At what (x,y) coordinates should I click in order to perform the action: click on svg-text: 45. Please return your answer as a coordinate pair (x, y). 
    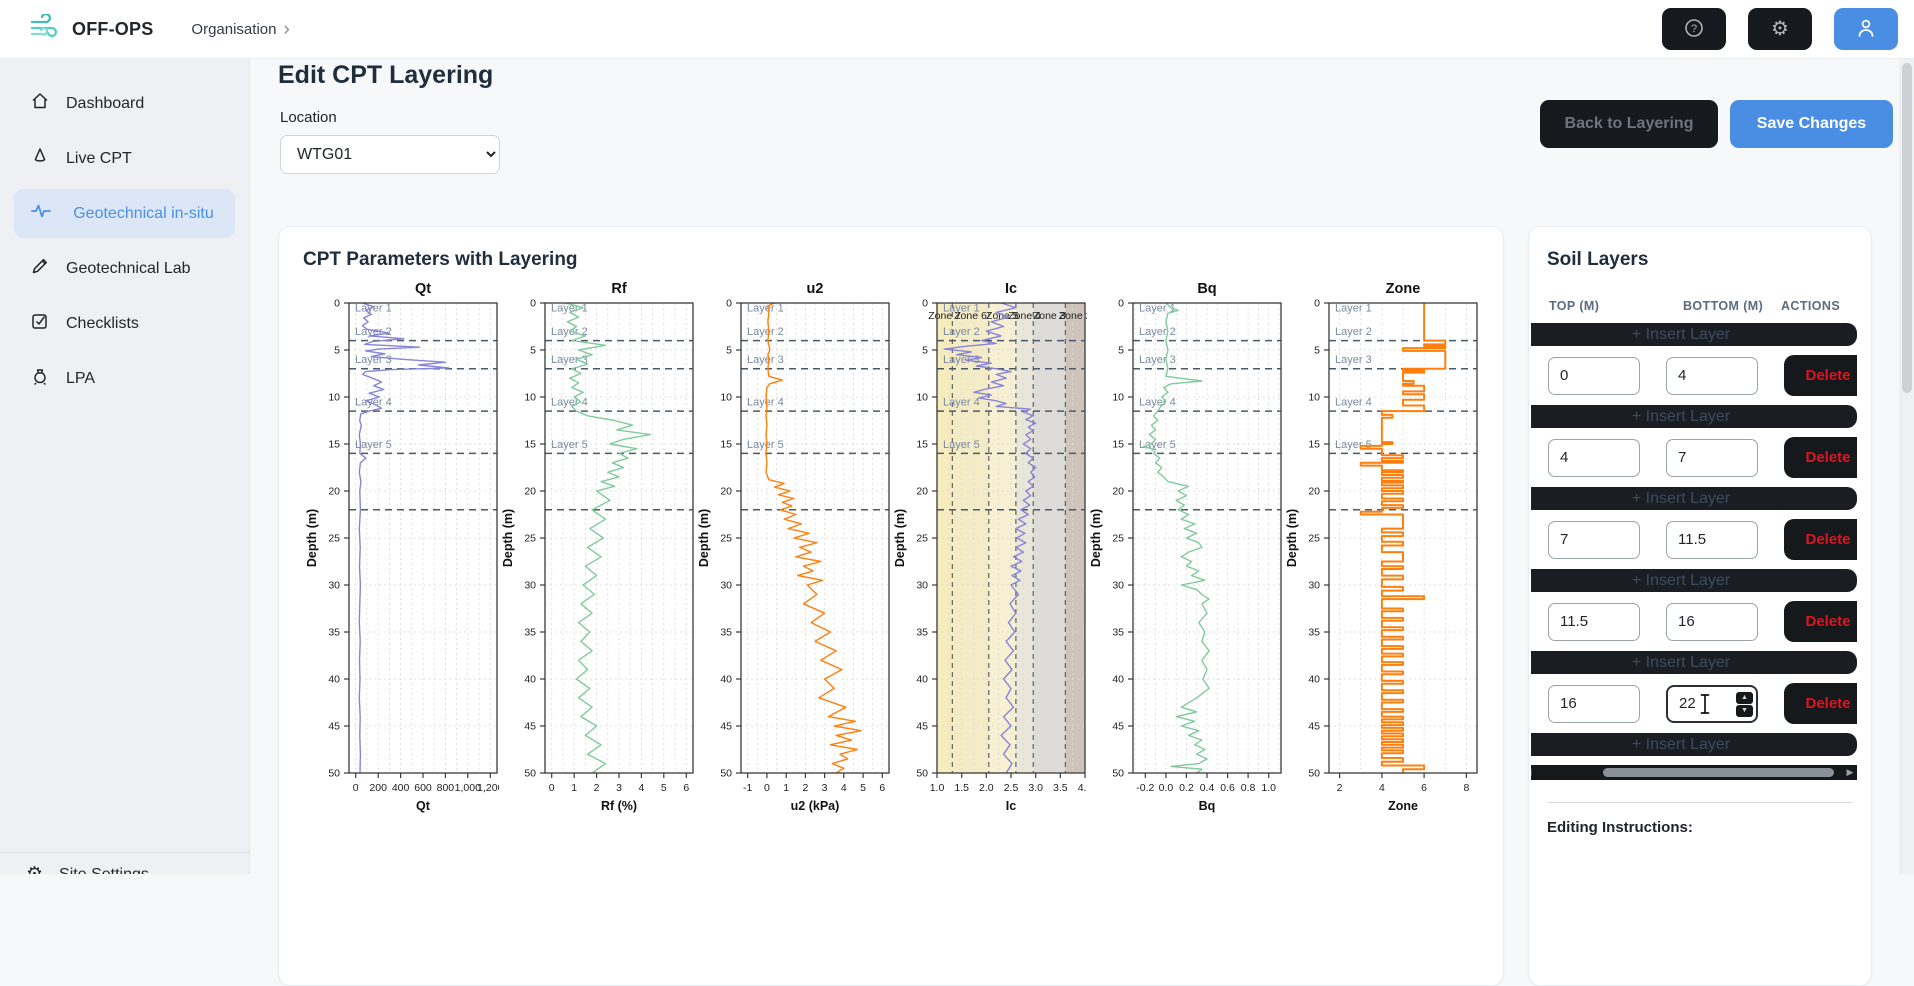
    Looking at the image, I should click on (1314, 727).